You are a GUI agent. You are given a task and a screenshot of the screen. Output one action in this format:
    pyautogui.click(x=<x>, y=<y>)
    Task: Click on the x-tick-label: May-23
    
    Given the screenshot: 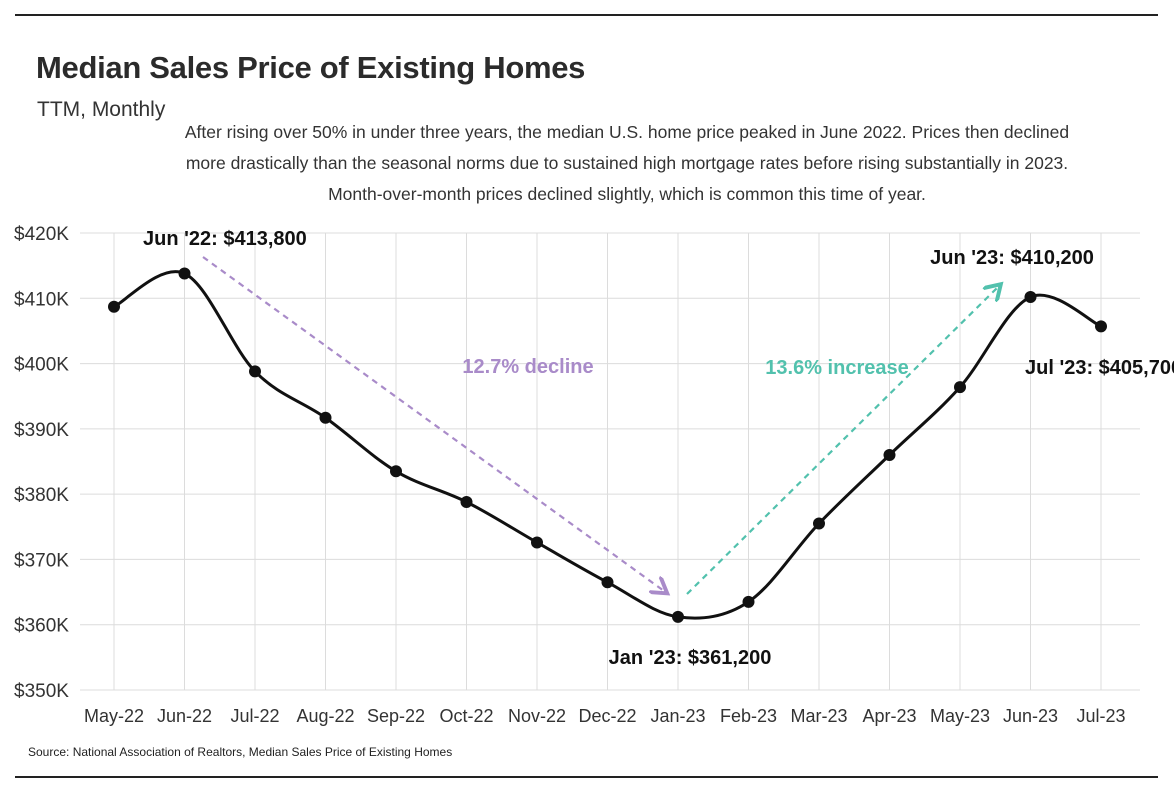 What is the action you would take?
    pyautogui.click(x=960, y=716)
    